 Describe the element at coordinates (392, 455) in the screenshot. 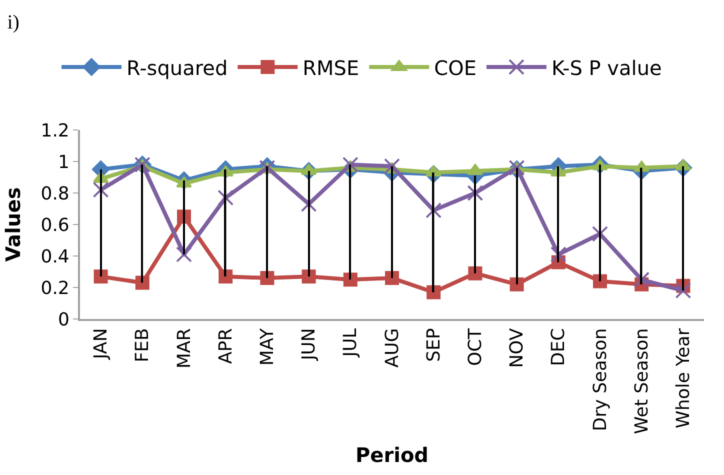

I see `x-axis-title: Period` at that location.